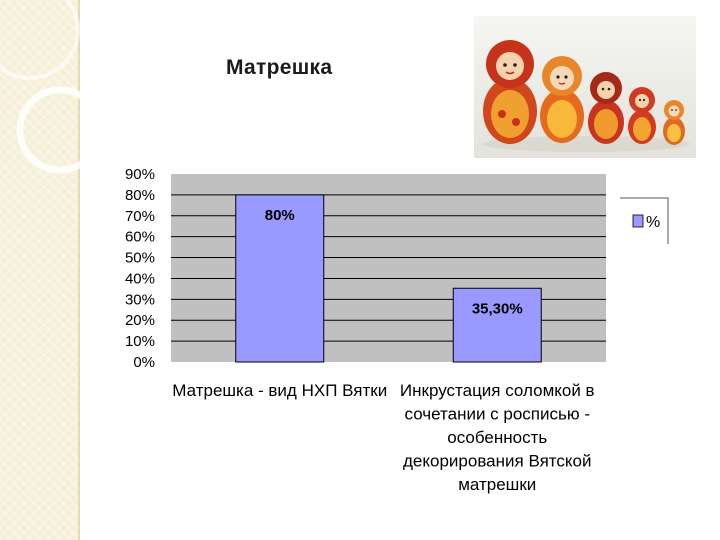 The width and height of the screenshot is (720, 540). I want to click on y-tick-label: 20%, so click(140, 320).